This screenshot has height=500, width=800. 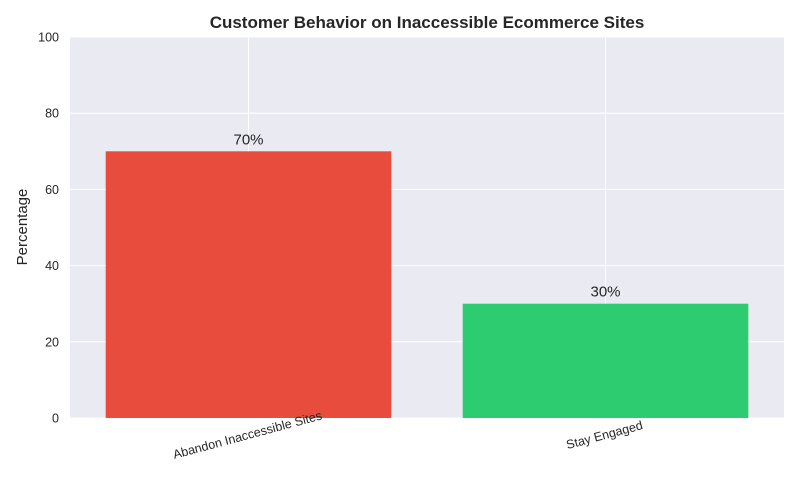 I want to click on y-tick-label: 80, so click(x=52, y=114).